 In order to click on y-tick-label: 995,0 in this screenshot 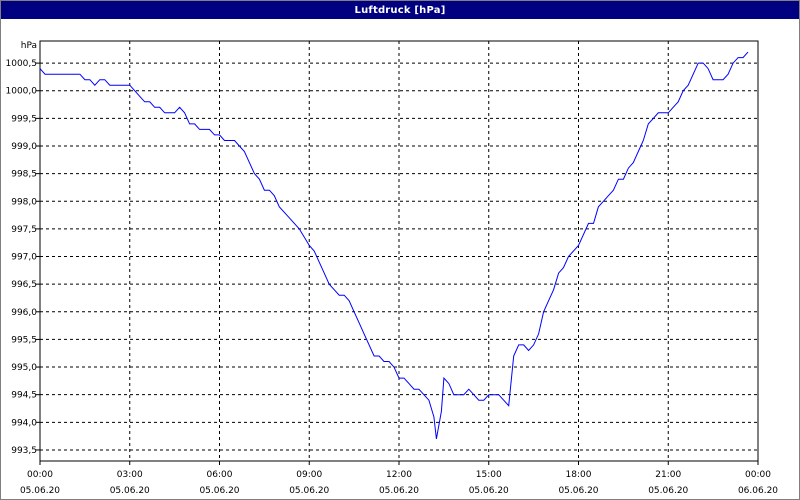, I will do `click(24, 368)`.